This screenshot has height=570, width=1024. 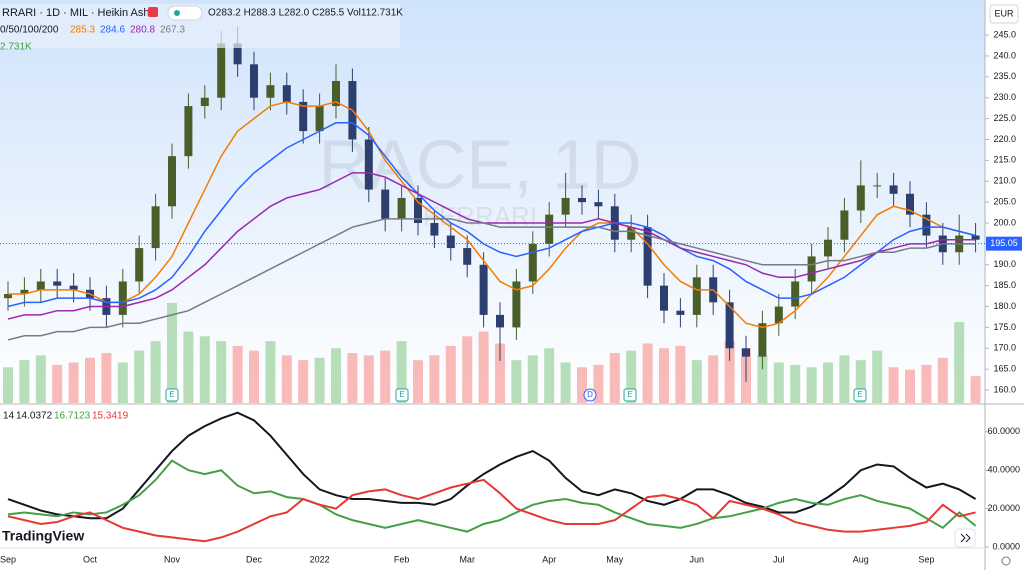 What do you see at coordinates (43, 536) in the screenshot?
I see `brand: TradingView` at bounding box center [43, 536].